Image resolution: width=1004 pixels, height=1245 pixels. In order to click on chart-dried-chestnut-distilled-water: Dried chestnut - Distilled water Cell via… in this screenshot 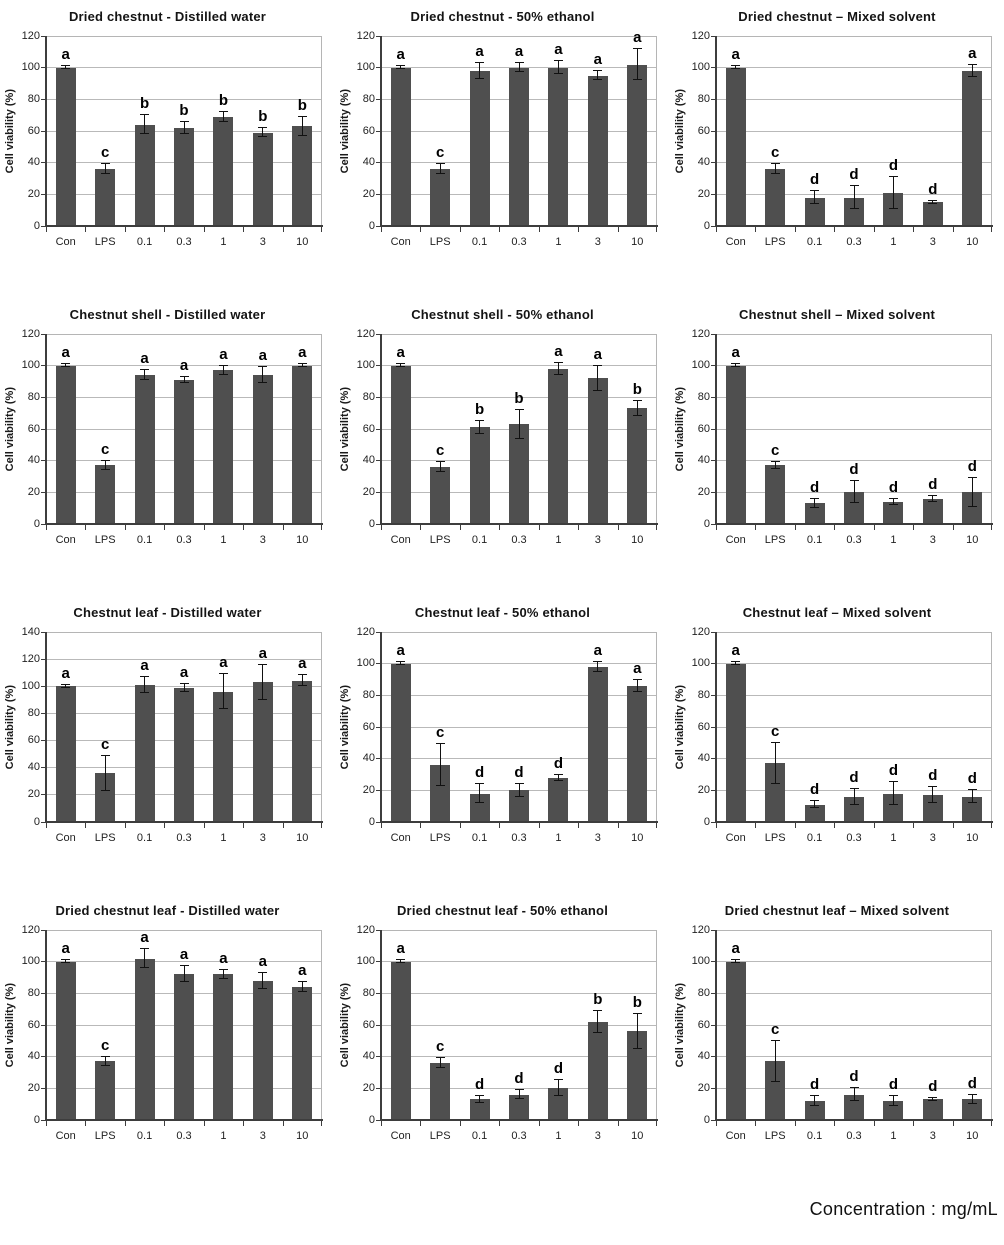, I will do `click(167, 149)`.